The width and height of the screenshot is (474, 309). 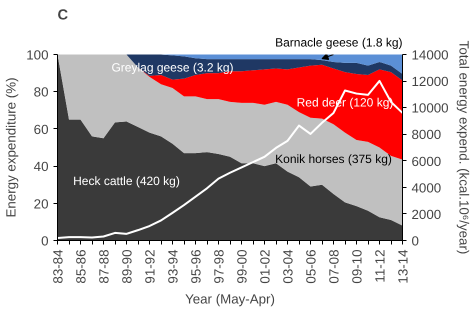 I want to click on x-tick-label: 89-90, so click(x=127, y=266).